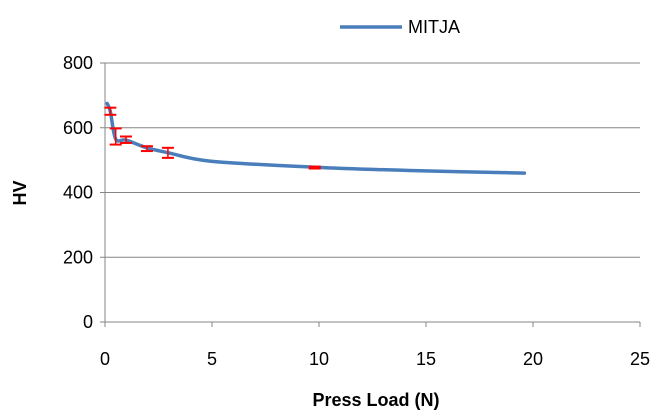 The width and height of the screenshot is (657, 419). What do you see at coordinates (400, 27) in the screenshot?
I see `legend: MITJA` at bounding box center [400, 27].